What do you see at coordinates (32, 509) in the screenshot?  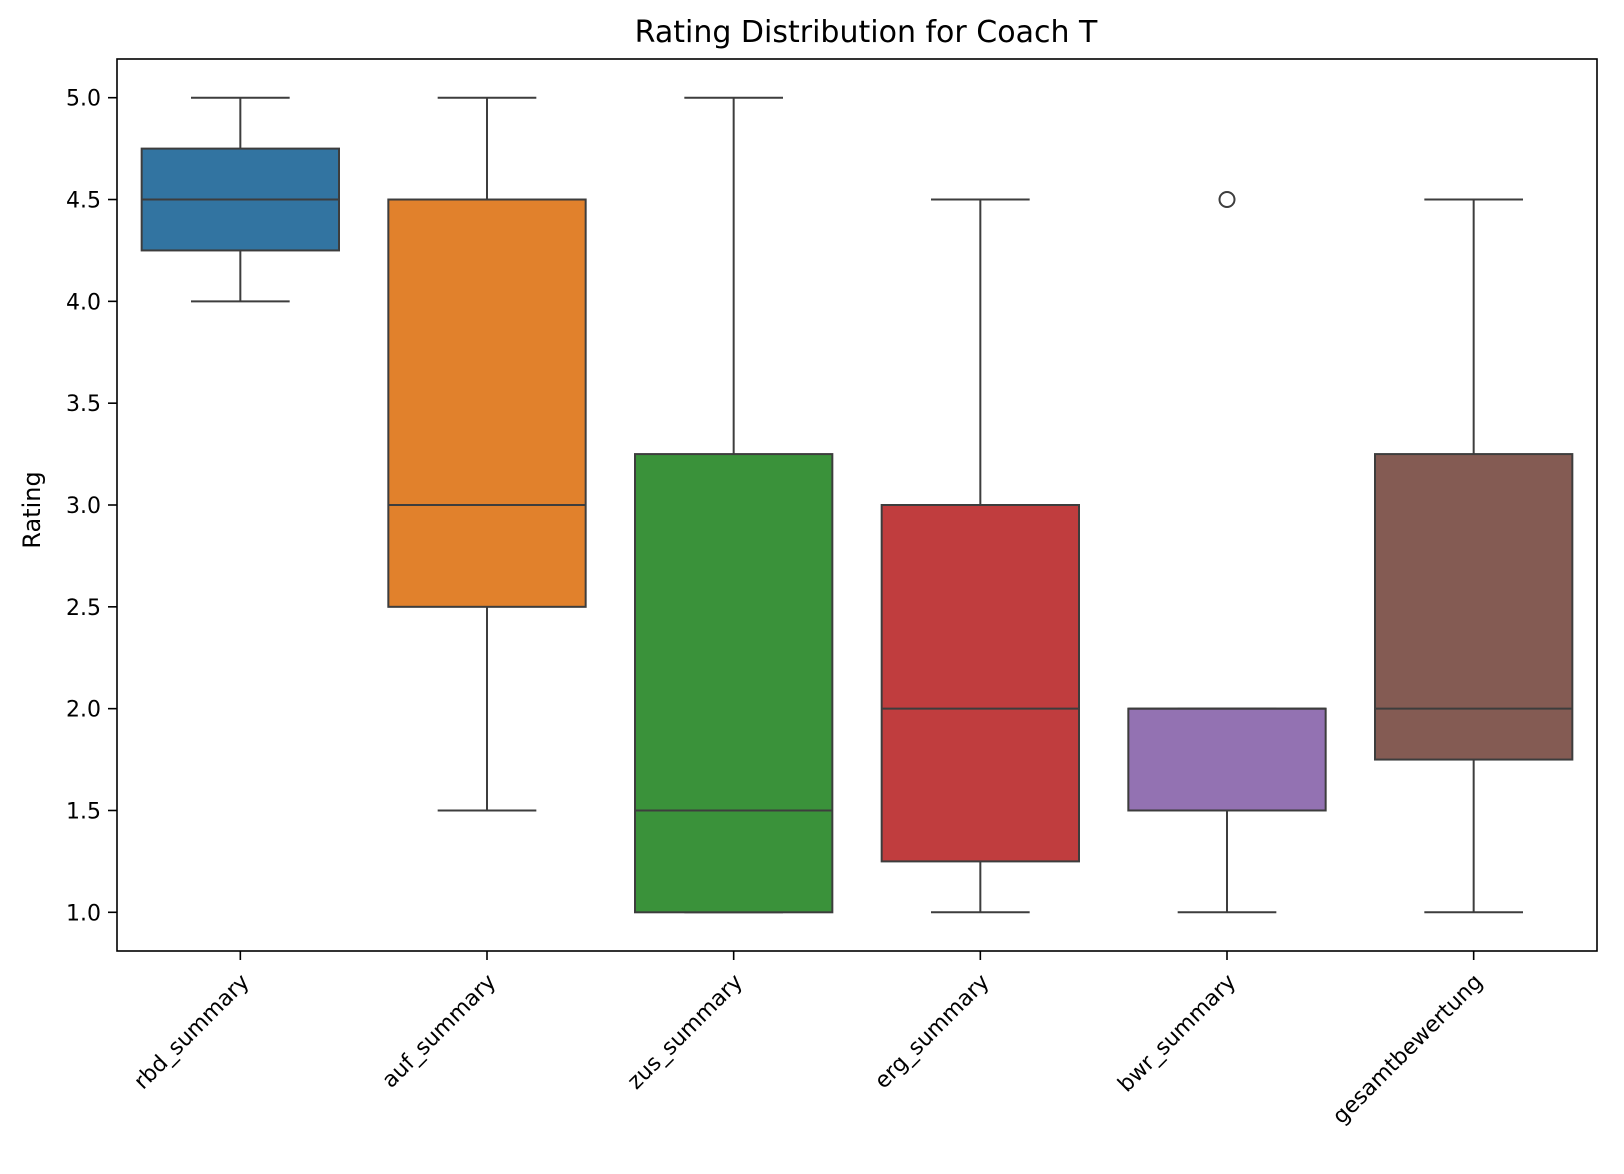 I see `y-axis-label: Rating` at bounding box center [32, 509].